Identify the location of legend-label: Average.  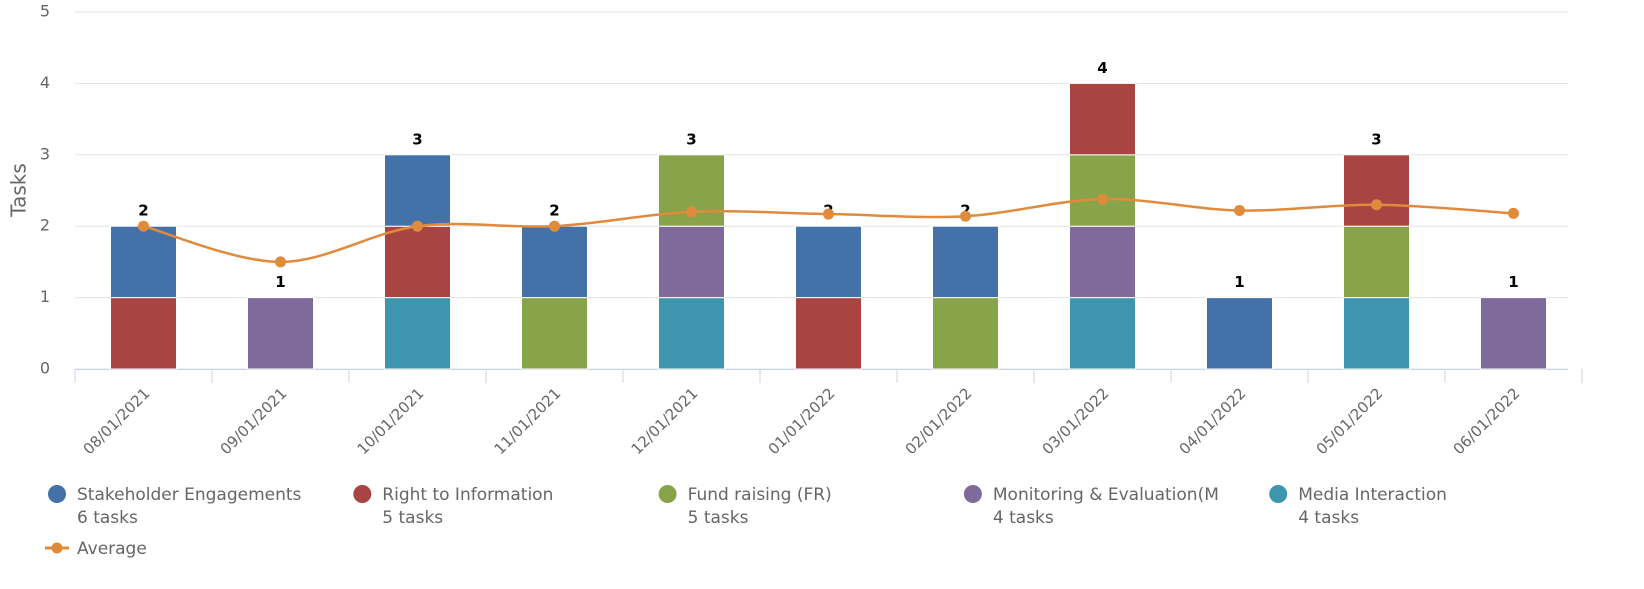
(112, 549).